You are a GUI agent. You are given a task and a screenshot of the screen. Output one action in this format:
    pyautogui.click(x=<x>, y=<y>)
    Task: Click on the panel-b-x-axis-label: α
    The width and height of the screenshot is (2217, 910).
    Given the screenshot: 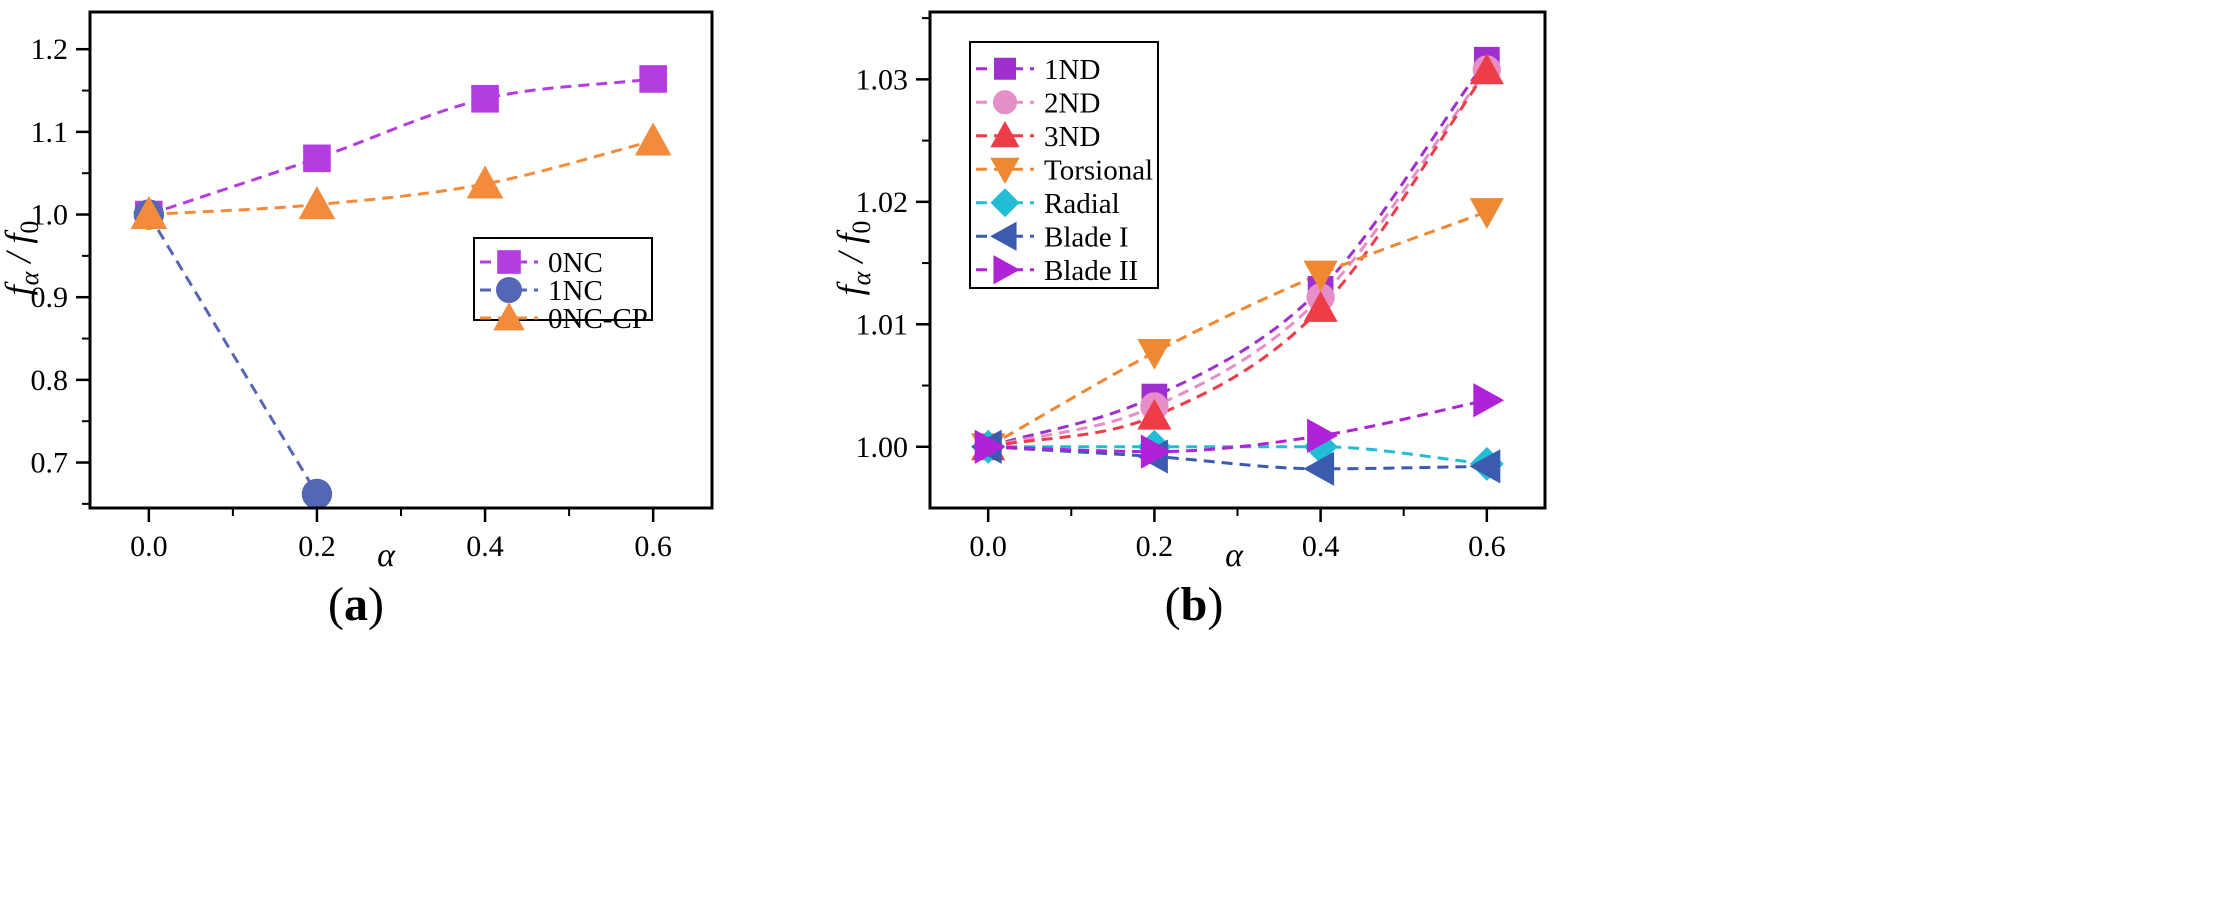 What is the action you would take?
    pyautogui.click(x=1234, y=555)
    